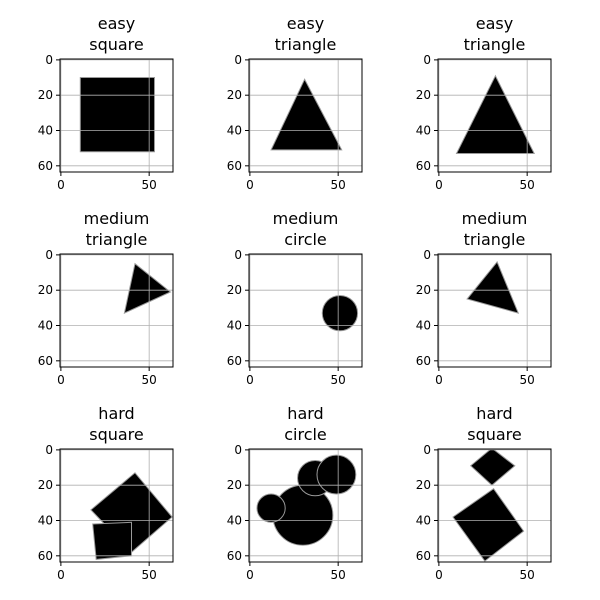  I want to click on panel: 0 50 0 20 40 60 hard circle, so click(295, 493).